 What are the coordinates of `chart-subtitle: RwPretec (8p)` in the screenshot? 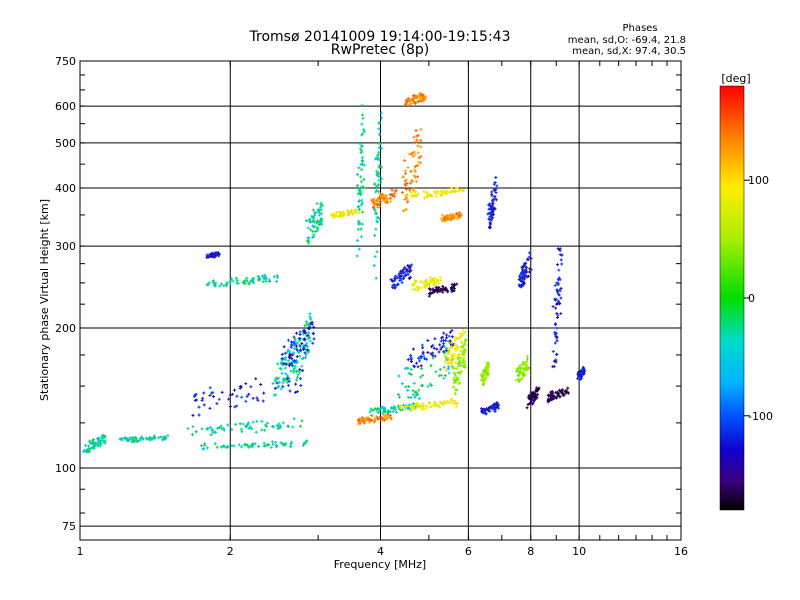 It's located at (380, 50).